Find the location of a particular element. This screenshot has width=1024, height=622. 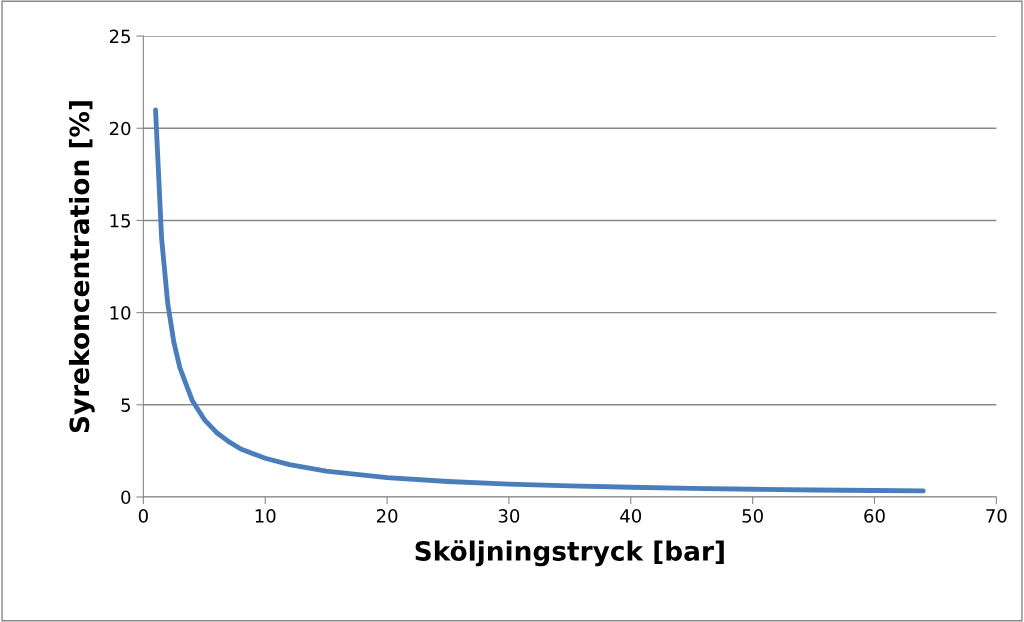

x-tick-label: 20 is located at coordinates (387, 516).